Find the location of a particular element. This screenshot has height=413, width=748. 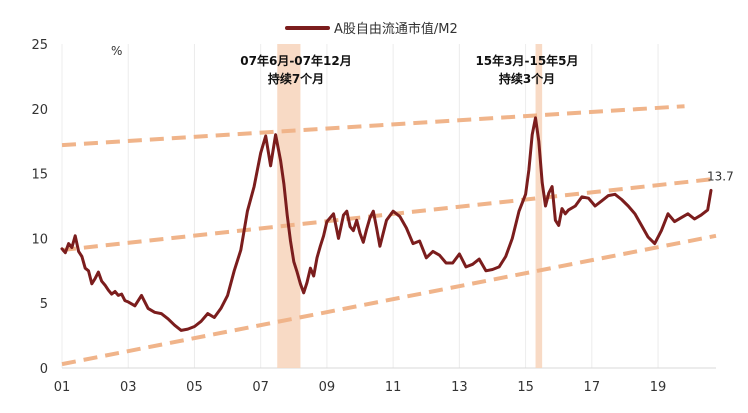

annotation-2007-duration: 持续7个月 is located at coordinates (296, 78).